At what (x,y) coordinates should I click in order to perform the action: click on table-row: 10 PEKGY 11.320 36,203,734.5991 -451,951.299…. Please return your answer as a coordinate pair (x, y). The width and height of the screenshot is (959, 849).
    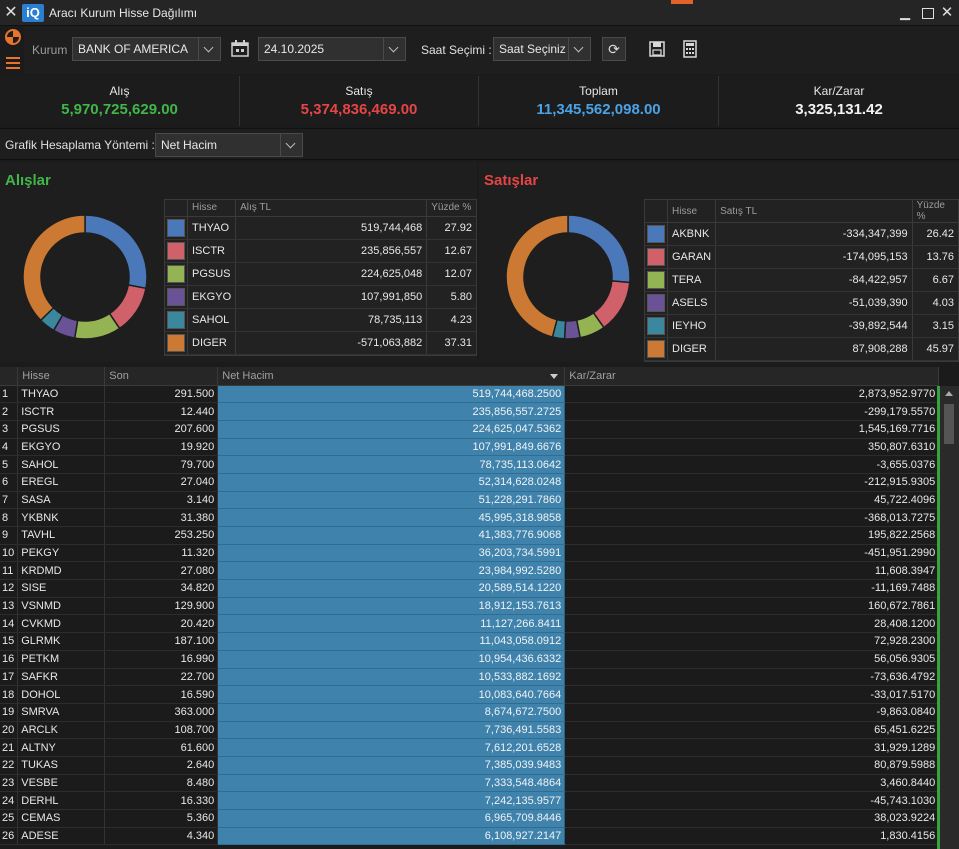
    Looking at the image, I should click on (470, 553).